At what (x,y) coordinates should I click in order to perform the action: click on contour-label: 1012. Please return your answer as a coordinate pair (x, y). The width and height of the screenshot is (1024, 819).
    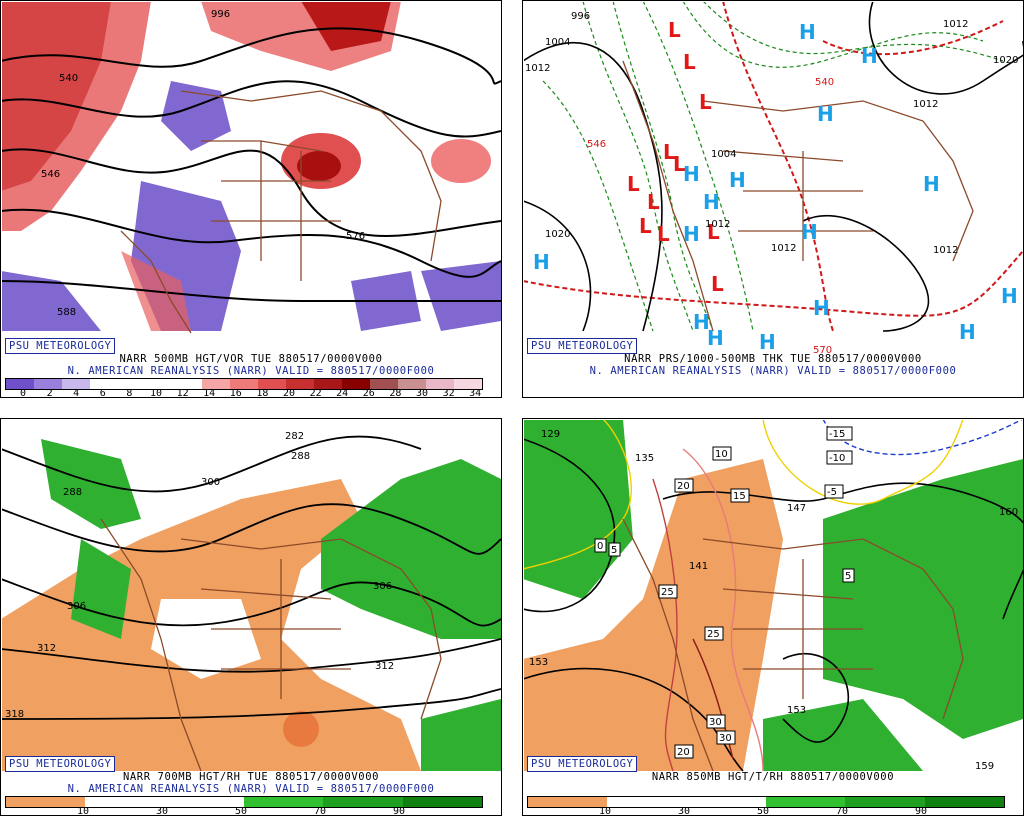
    Looking at the image, I should click on (537, 68).